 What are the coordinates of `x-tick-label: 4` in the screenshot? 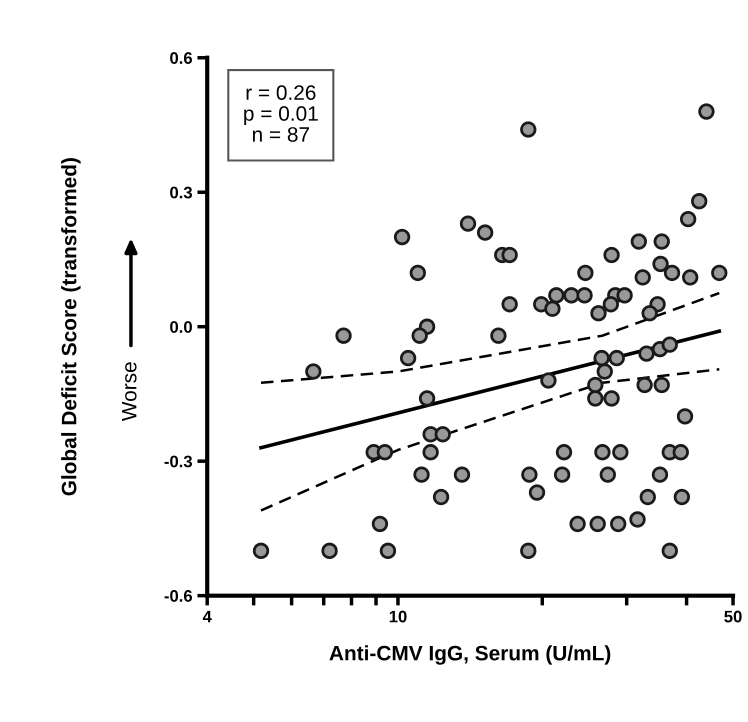 It's located at (207, 616).